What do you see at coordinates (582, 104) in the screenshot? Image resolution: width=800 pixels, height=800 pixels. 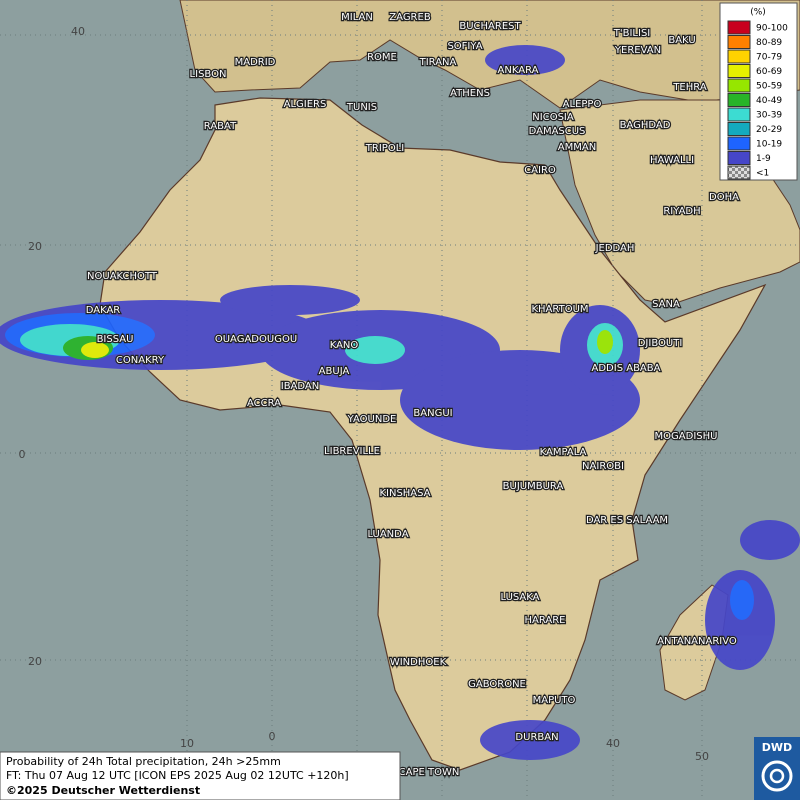 I see `city-label: ALEPPO` at bounding box center [582, 104].